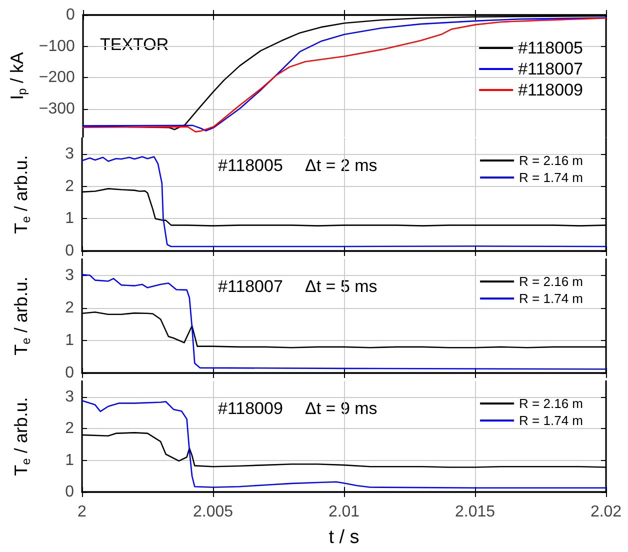  Describe the element at coordinates (57, 109) in the screenshot. I see `y-tick-label: −300` at that location.